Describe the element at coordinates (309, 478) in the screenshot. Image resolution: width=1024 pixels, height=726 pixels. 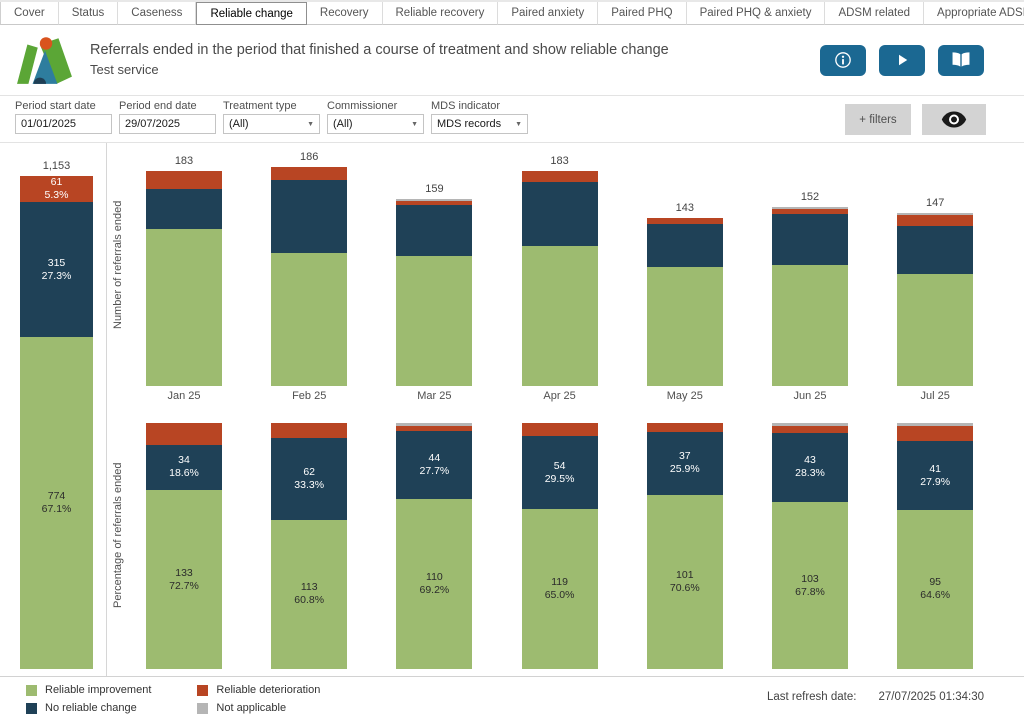
I see `segment-no_change: 62 33.3%` at that location.